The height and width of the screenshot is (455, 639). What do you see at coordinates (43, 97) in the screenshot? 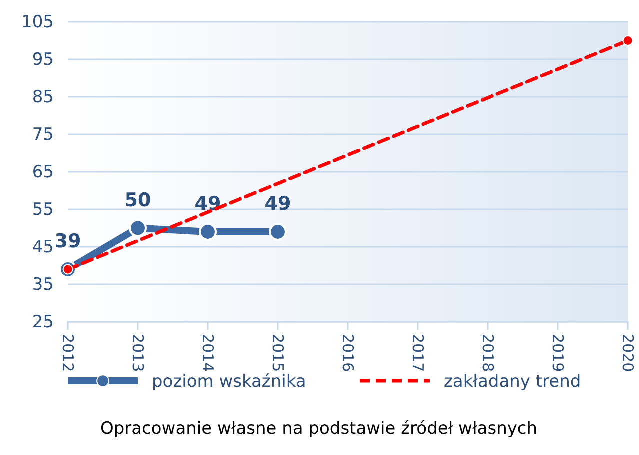
I see `y-tick-label: 85` at bounding box center [43, 97].